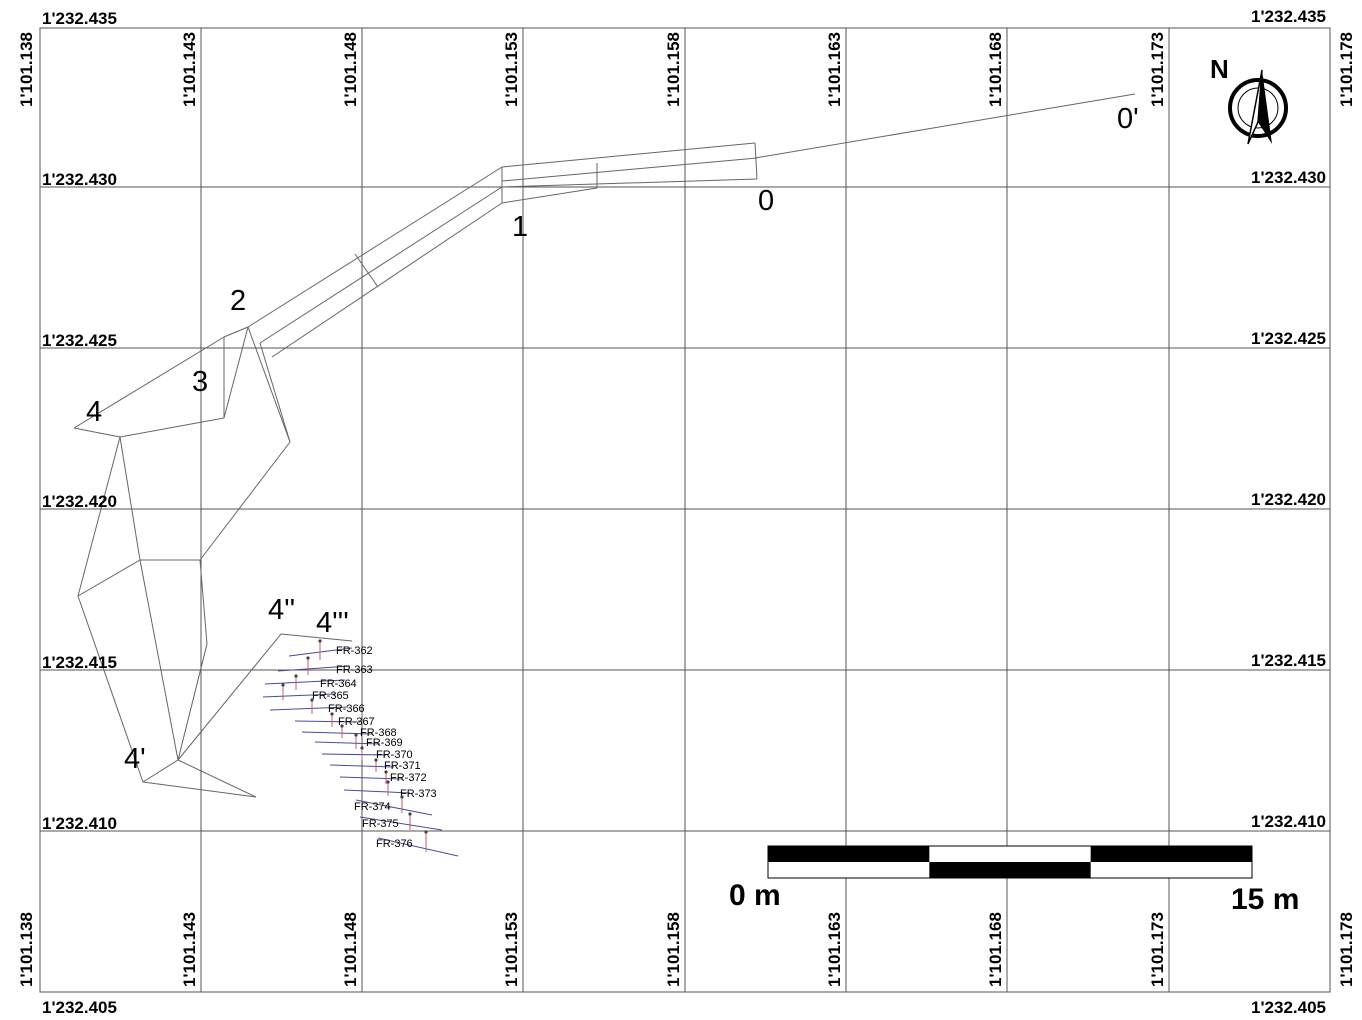 Image resolution: width=1362 pixels, height=1020 pixels. I want to click on northing-label-left: 1'232.405, so click(79, 1007).